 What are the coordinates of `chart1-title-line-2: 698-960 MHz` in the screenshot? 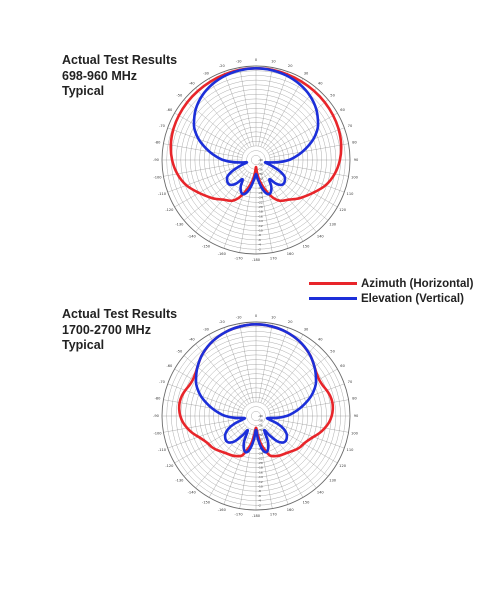 It's located at (100, 75).